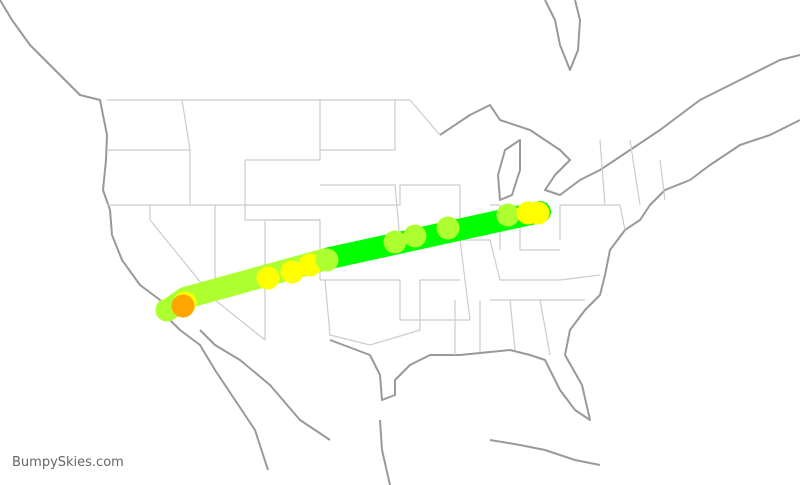 The height and width of the screenshot is (485, 800). What do you see at coordinates (183, 306) in the screenshot?
I see `turbulence-marker-heavy` at bounding box center [183, 306].